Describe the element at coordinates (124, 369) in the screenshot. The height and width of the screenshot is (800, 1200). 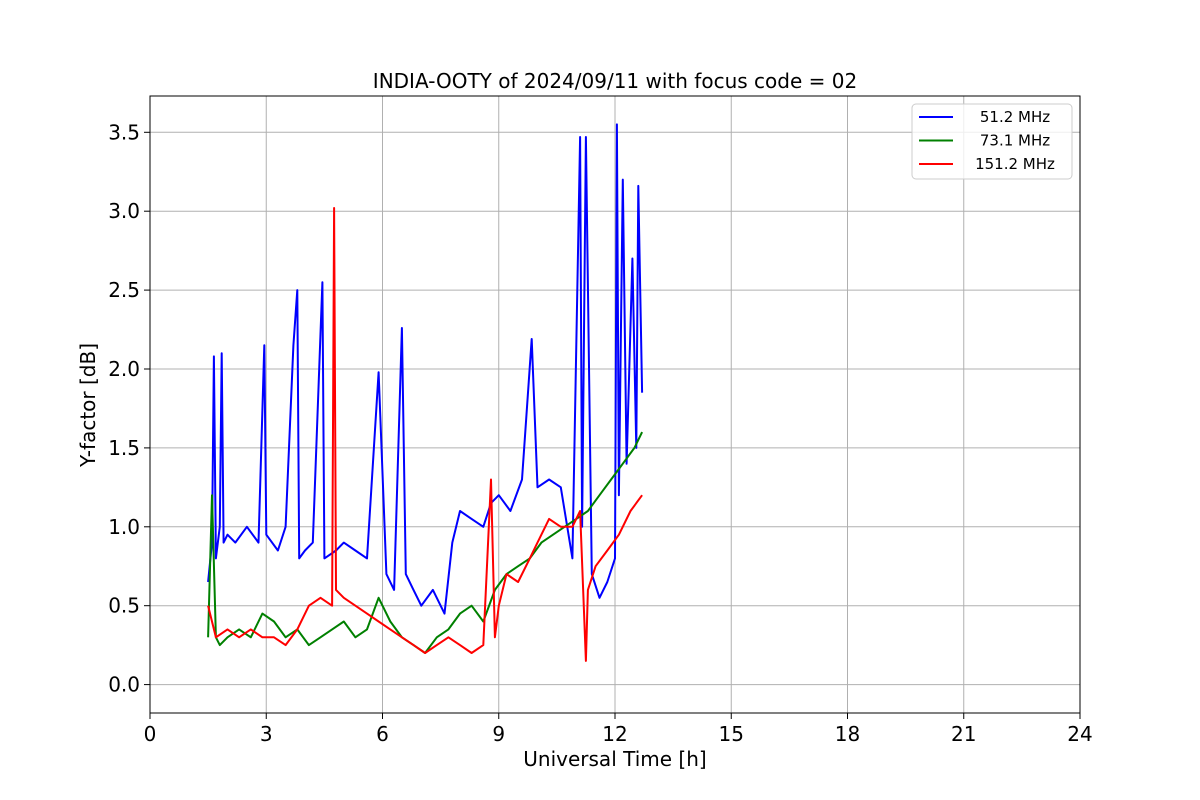
I see `y-tick-label: 2.0` at that location.